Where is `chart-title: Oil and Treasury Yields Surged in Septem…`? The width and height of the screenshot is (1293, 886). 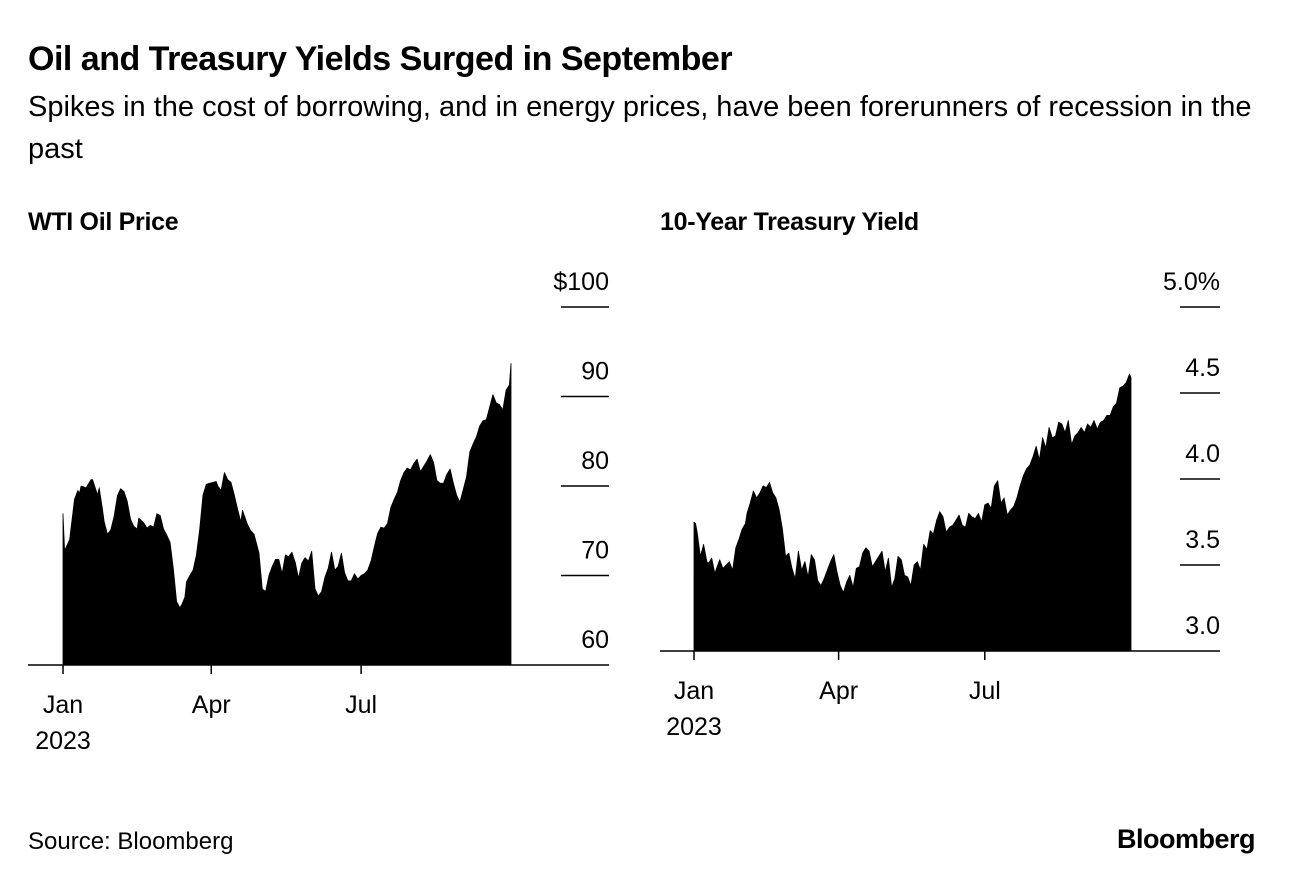 chart-title: Oil and Treasury Yields Surged in Septem… is located at coordinates (380, 59).